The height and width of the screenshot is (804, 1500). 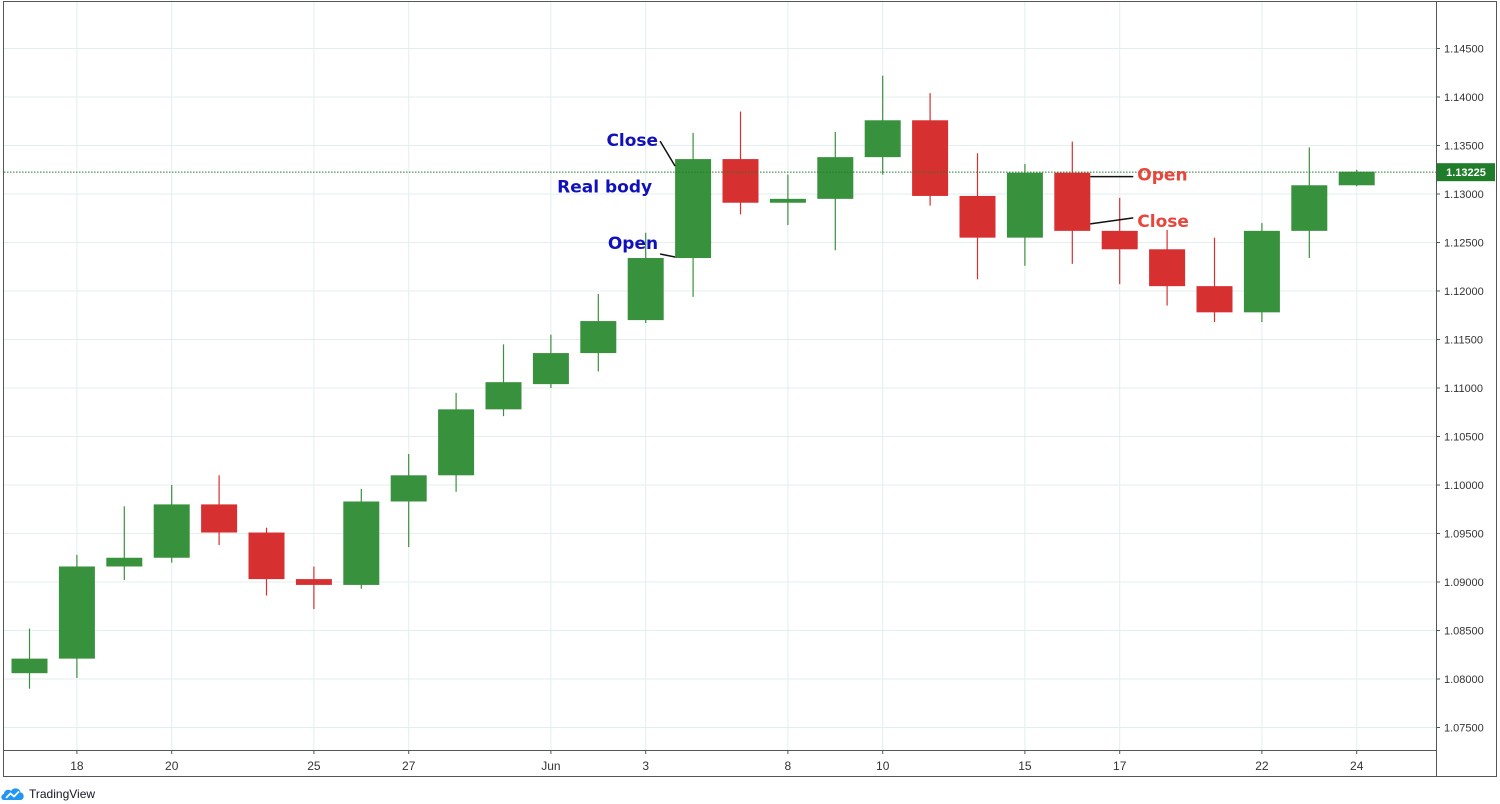 What do you see at coordinates (1464, 729) in the screenshot?
I see `y-tick-label: 1.07500` at bounding box center [1464, 729].